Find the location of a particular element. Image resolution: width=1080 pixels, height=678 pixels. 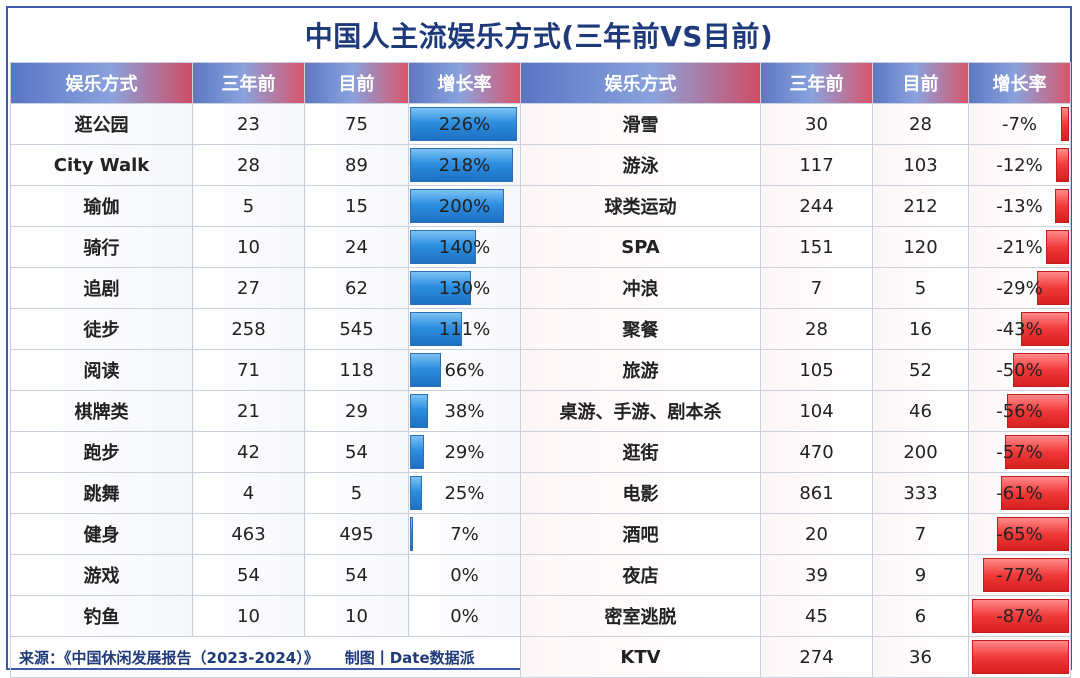

growth-cell-left: 7% is located at coordinates (464, 534).